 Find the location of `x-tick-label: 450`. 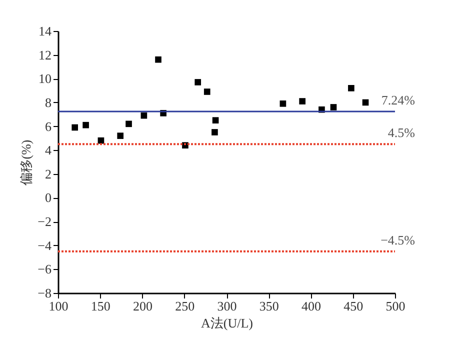

x-tick-label: 450 is located at coordinates (354, 306).